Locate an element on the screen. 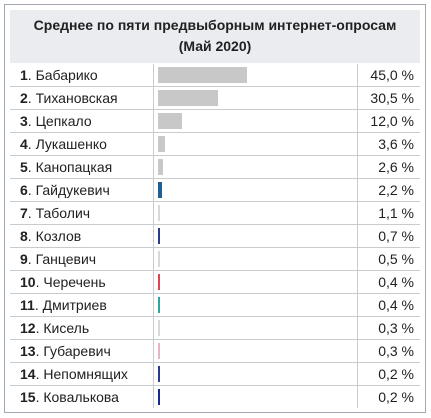 Image resolution: width=431 pixels, height=418 pixels. candidate-rank: 6 is located at coordinates (24, 190).